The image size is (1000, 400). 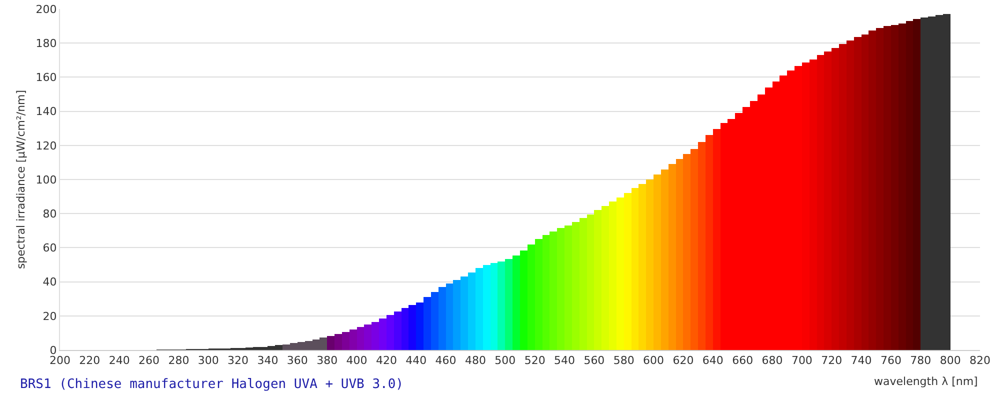 I want to click on y-tick-label: 200, so click(x=46, y=9).